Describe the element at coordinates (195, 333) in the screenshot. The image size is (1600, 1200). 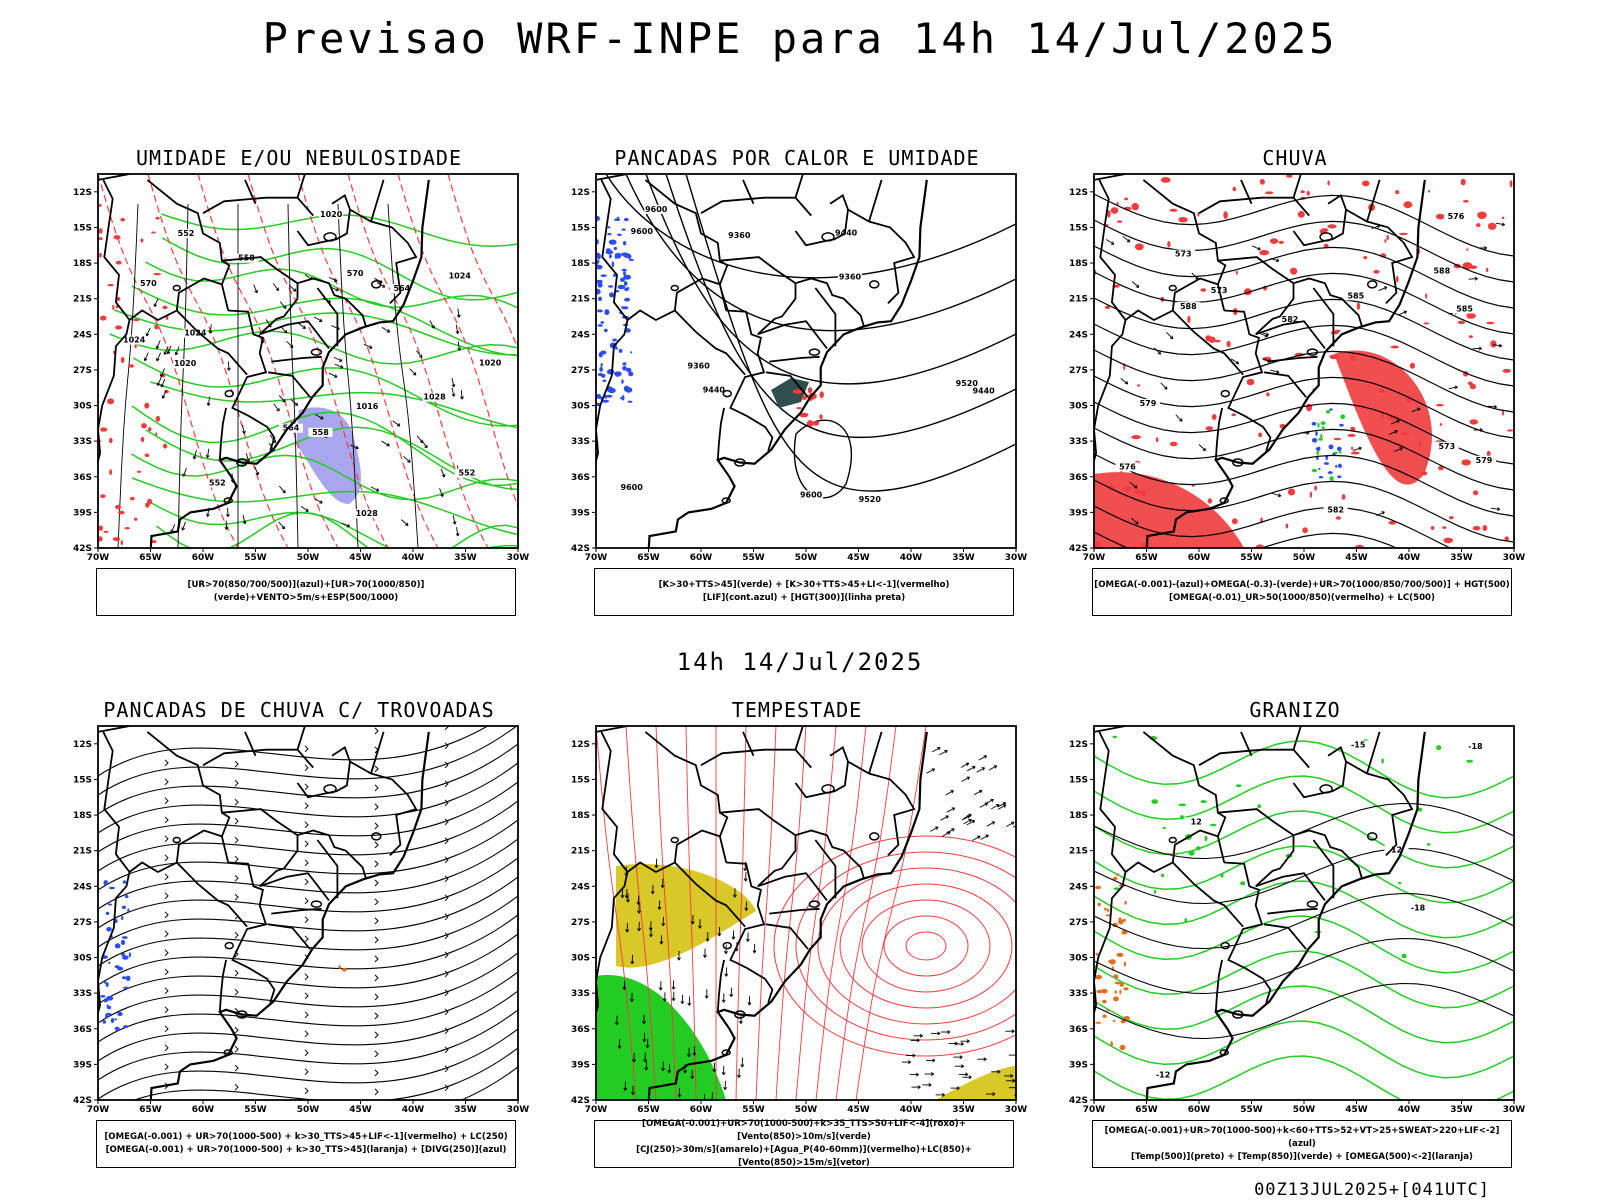
I see `contour-label: 1024` at that location.